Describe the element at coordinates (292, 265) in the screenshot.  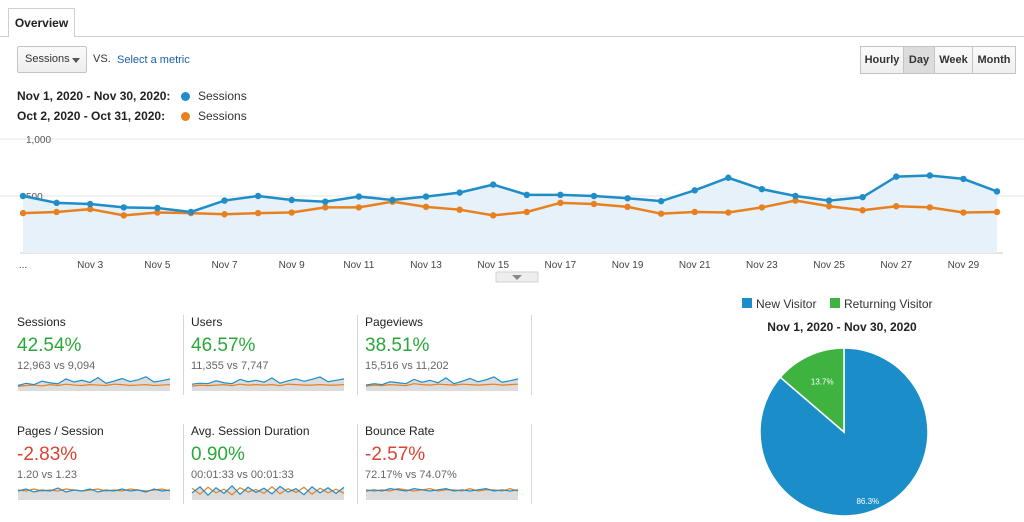
I see `x-tick-label: Nov 9` at that location.